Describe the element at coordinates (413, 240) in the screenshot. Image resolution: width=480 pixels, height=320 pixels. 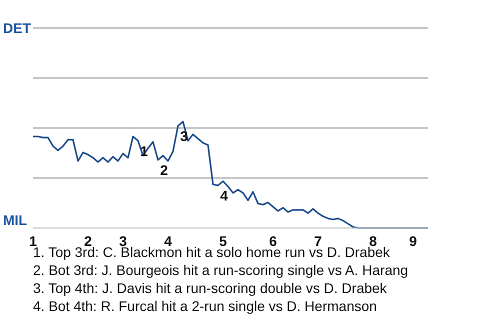
I see `x-tick-label: 9` at that location.